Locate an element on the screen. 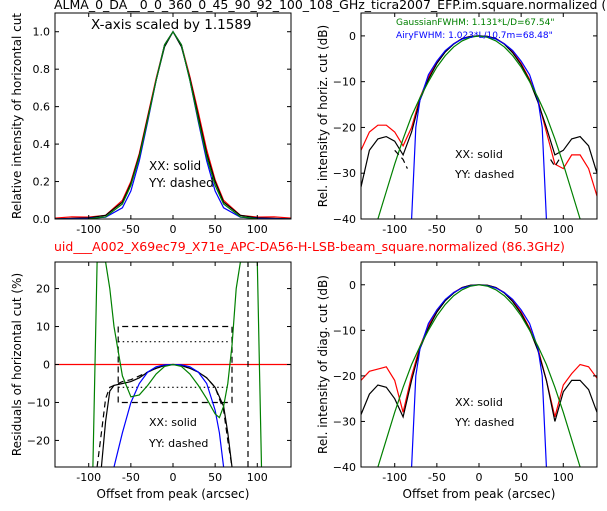  p1-xtick-label: 50 is located at coordinates (215, 229).